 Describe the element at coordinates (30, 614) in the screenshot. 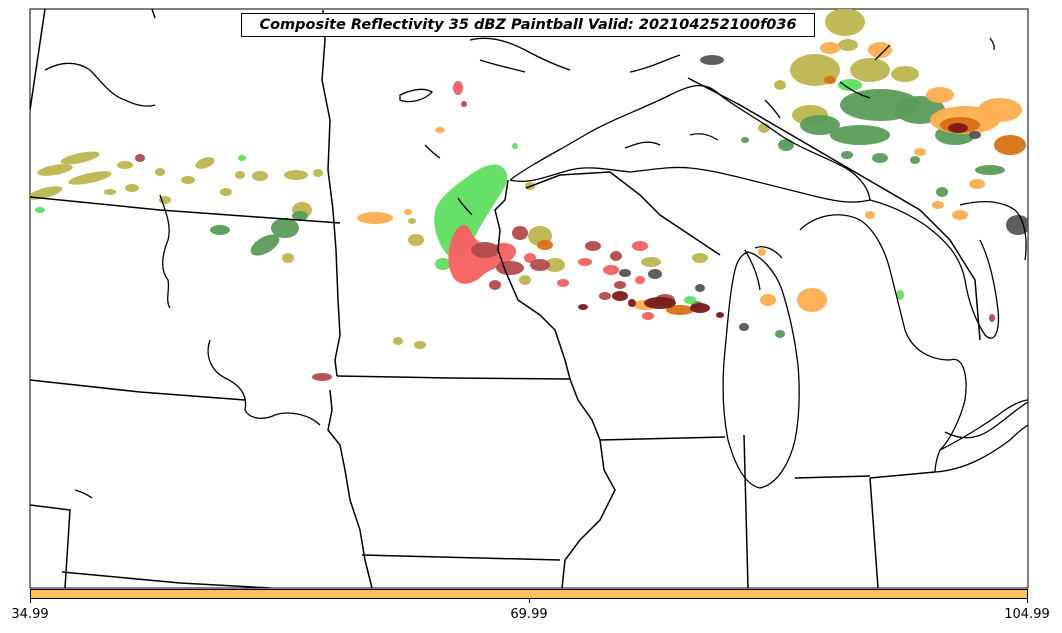

I see `colorbar-tick-label-left: 34.99` at that location.